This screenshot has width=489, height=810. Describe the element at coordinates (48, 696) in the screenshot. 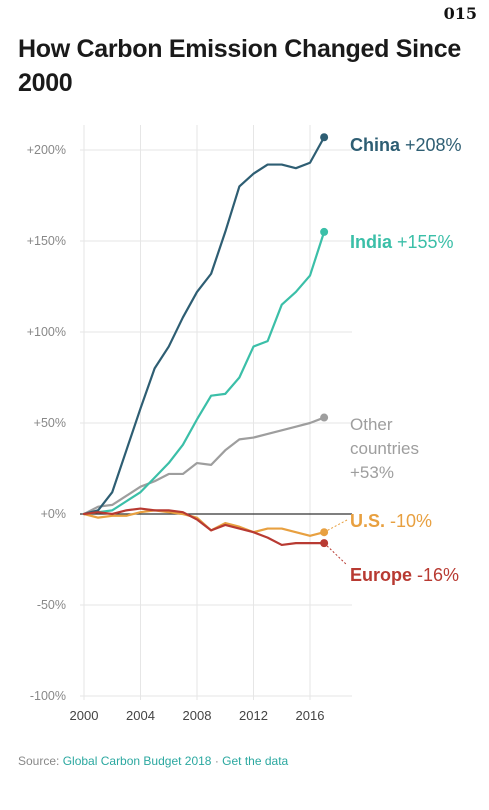

I see `y-tick-label: -100%` at that location.